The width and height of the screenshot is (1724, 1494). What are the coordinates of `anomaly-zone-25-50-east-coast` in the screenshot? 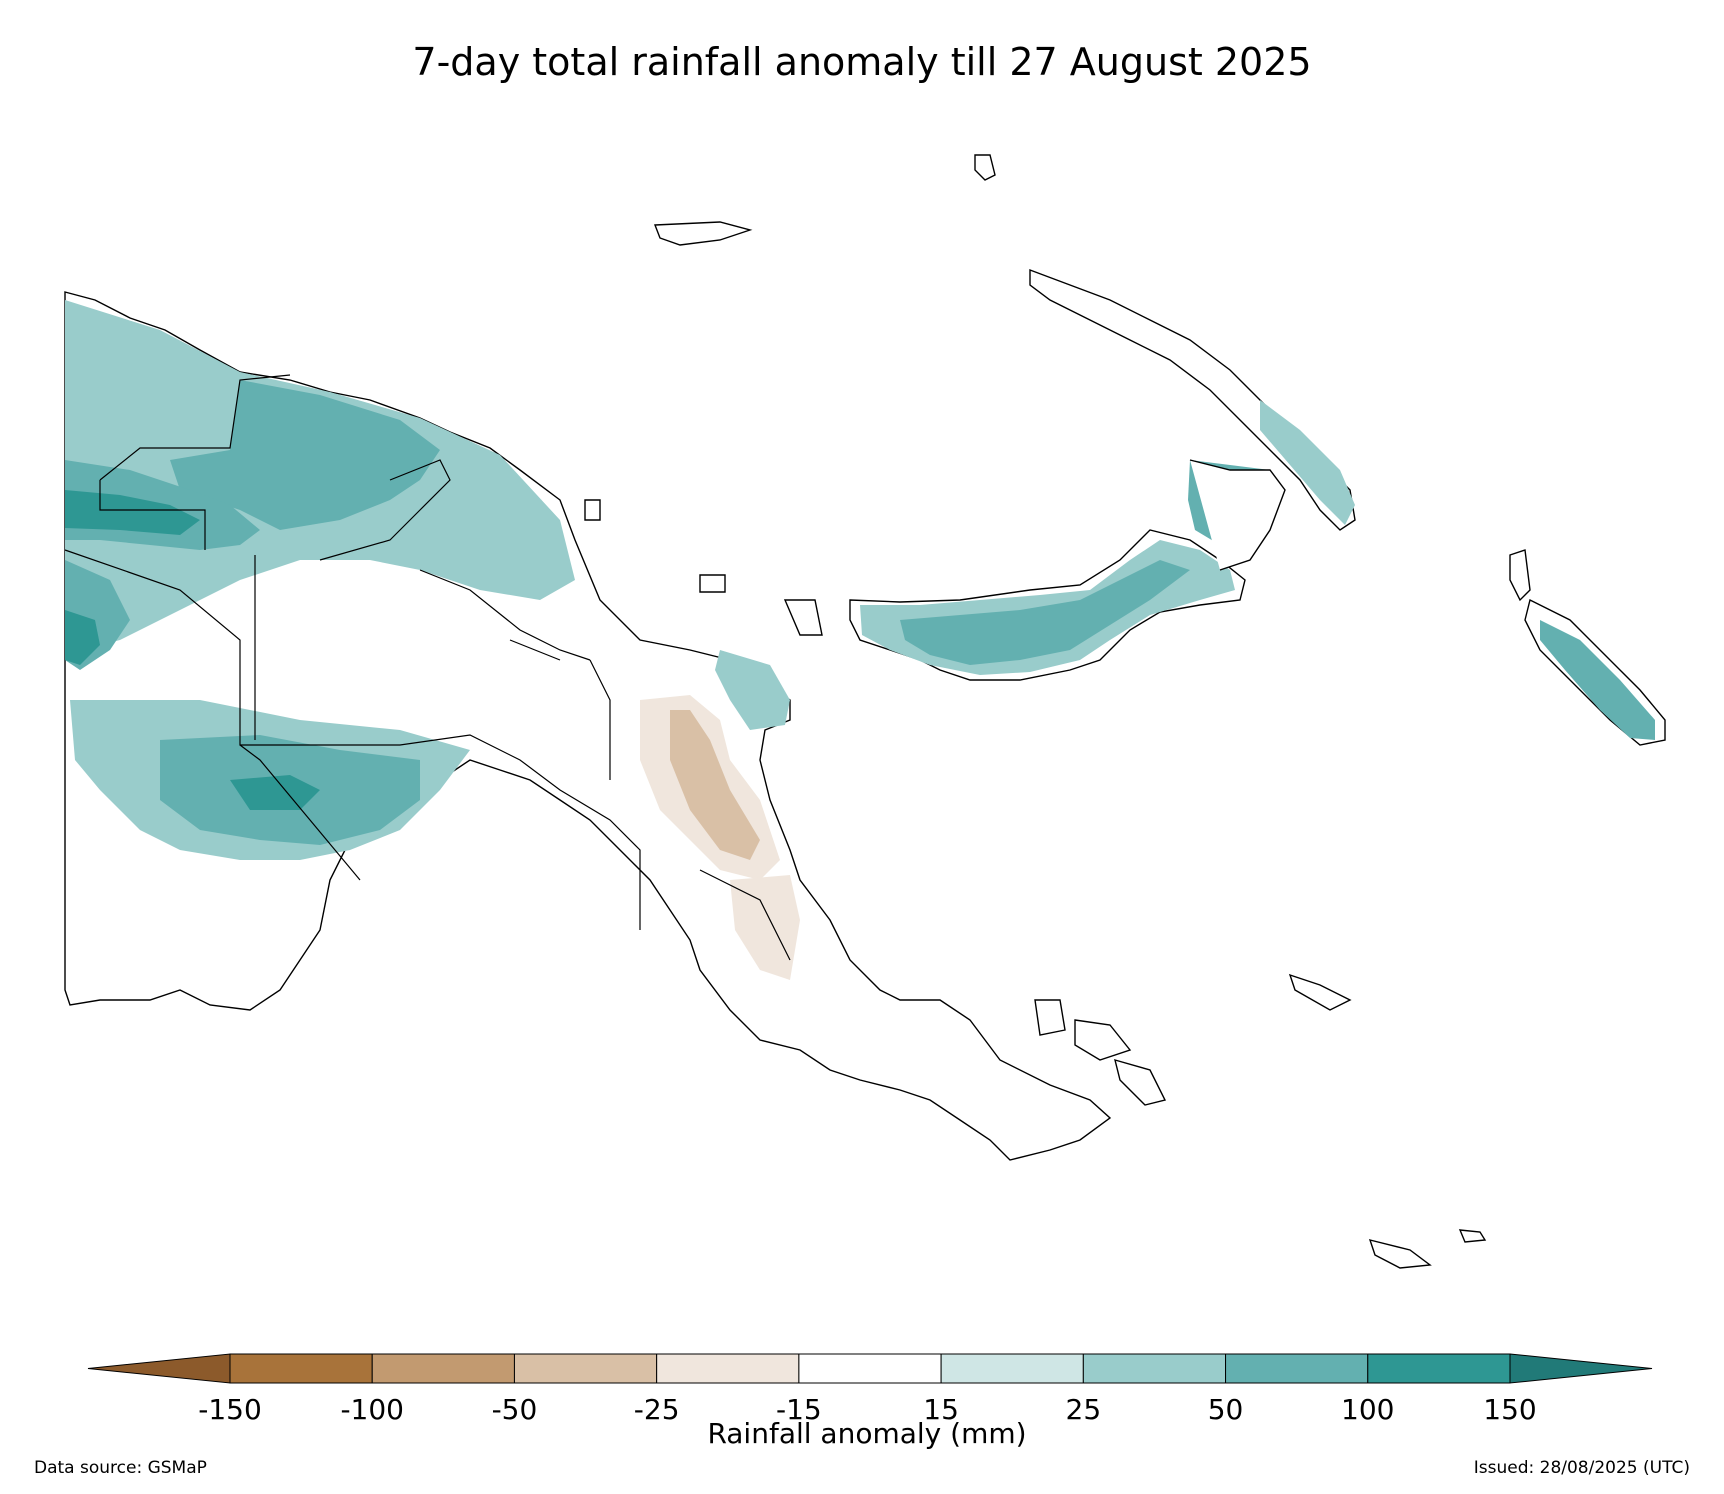 It's located at (752, 690).